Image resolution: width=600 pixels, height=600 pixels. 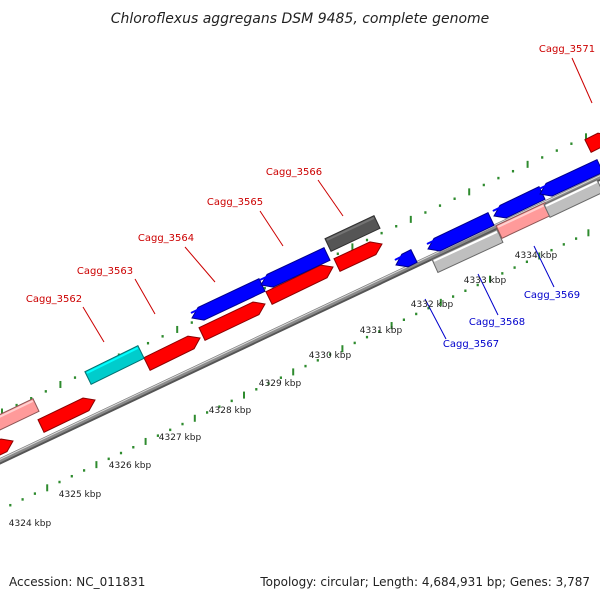 What do you see at coordinates (145, 296) in the screenshot?
I see `gene-label-cagg-3563-leader` at bounding box center [145, 296].